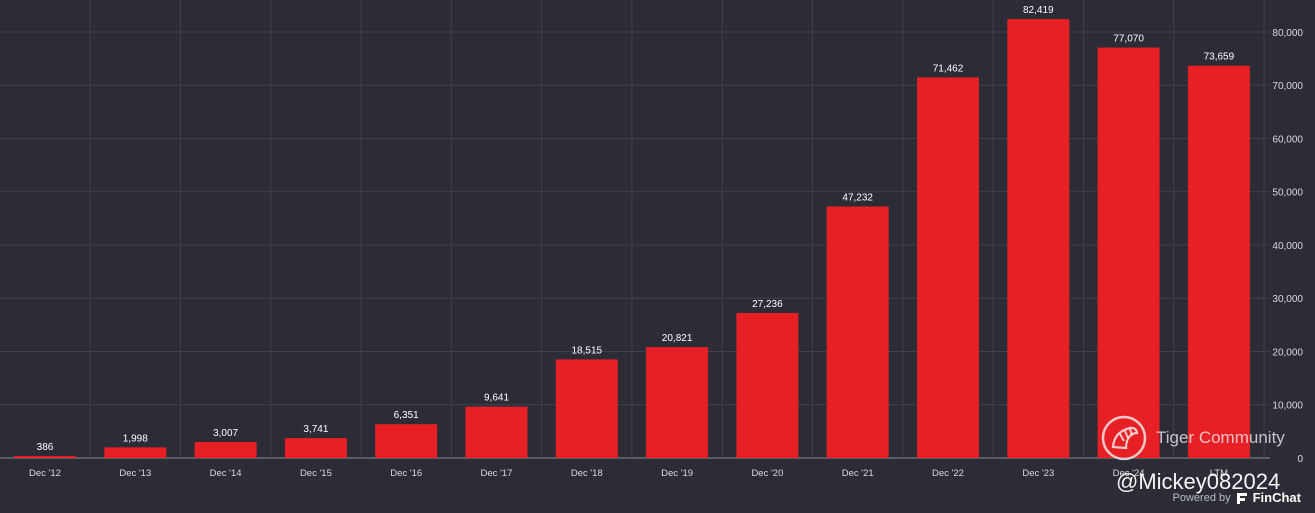 Image resolution: width=1315 pixels, height=513 pixels. I want to click on x-tick-label: LTM, so click(1219, 473).